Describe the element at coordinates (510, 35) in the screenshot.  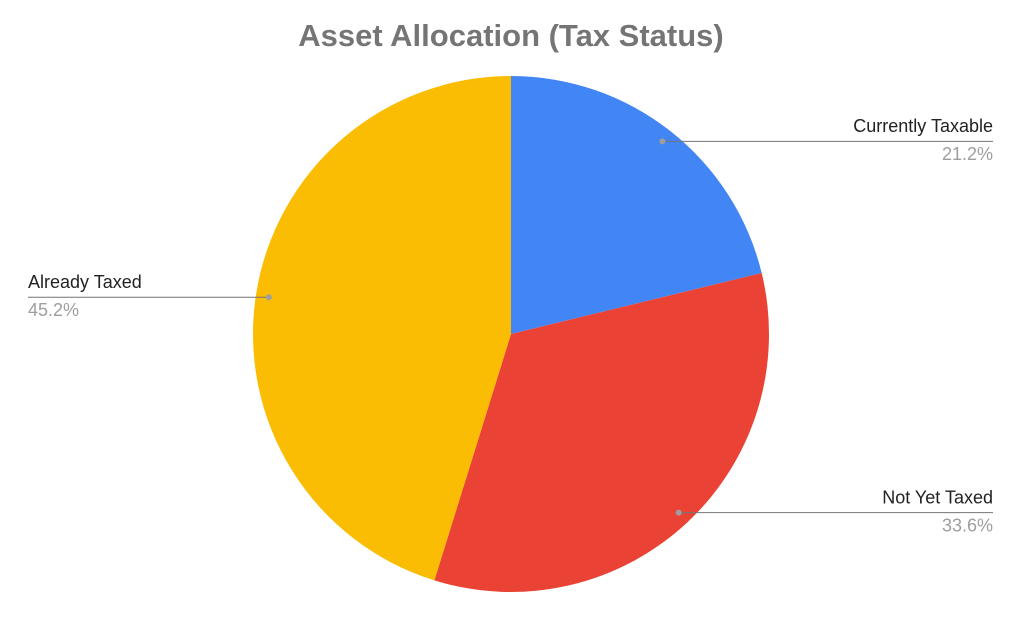
I see `chart-title: Asset Allocation (Tax Status)` at that location.